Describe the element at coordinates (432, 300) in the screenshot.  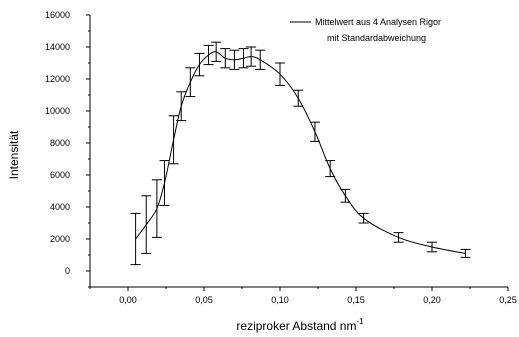
I see `x-tick-label: 0,20` at that location.